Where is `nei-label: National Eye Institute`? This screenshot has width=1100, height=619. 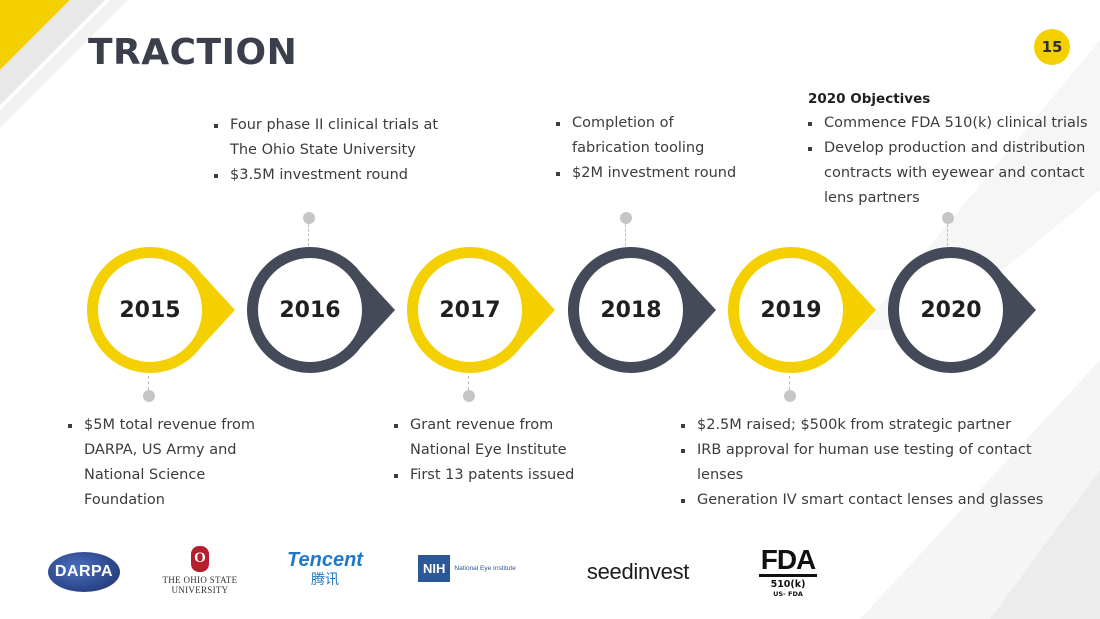 nei-label: National Eye Institute is located at coordinates (485, 568).